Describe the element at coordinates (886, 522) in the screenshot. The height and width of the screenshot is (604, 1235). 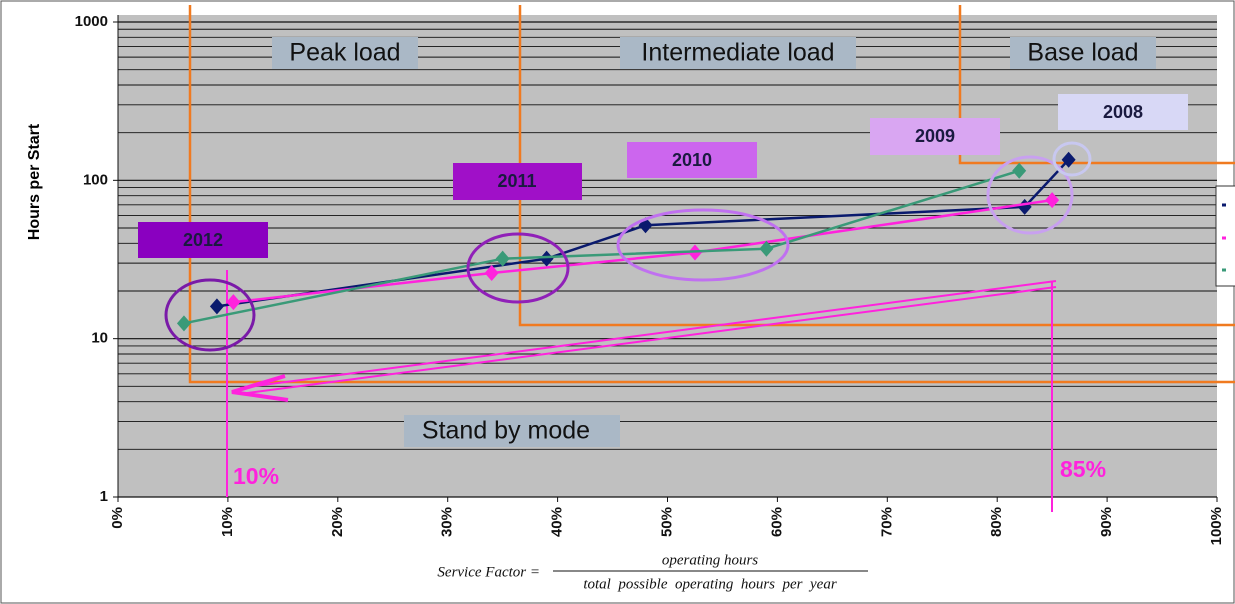
I see `x-tick-label: 70%` at that location.